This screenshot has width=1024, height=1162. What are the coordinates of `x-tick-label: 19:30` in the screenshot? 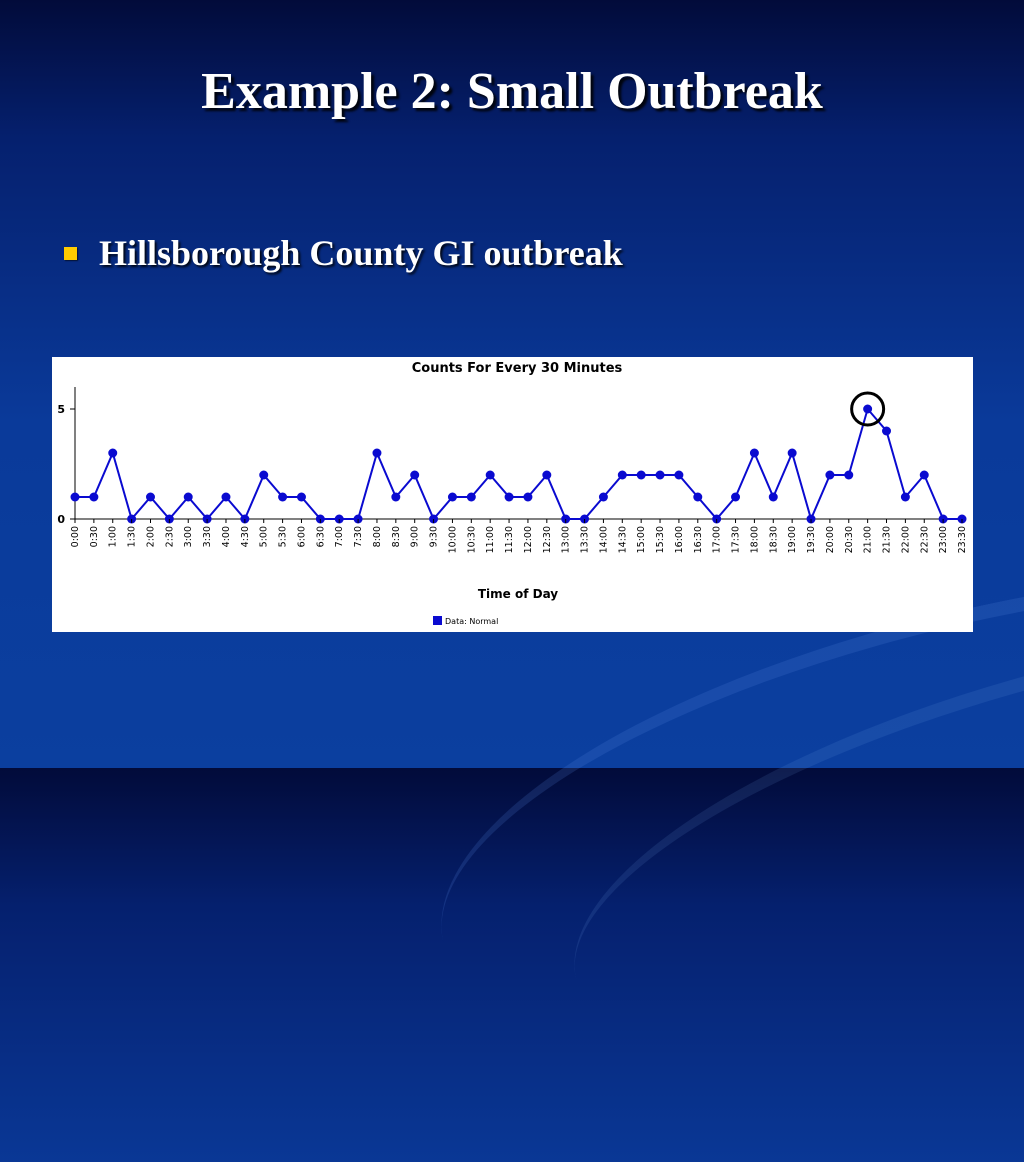 It's located at (811, 539).